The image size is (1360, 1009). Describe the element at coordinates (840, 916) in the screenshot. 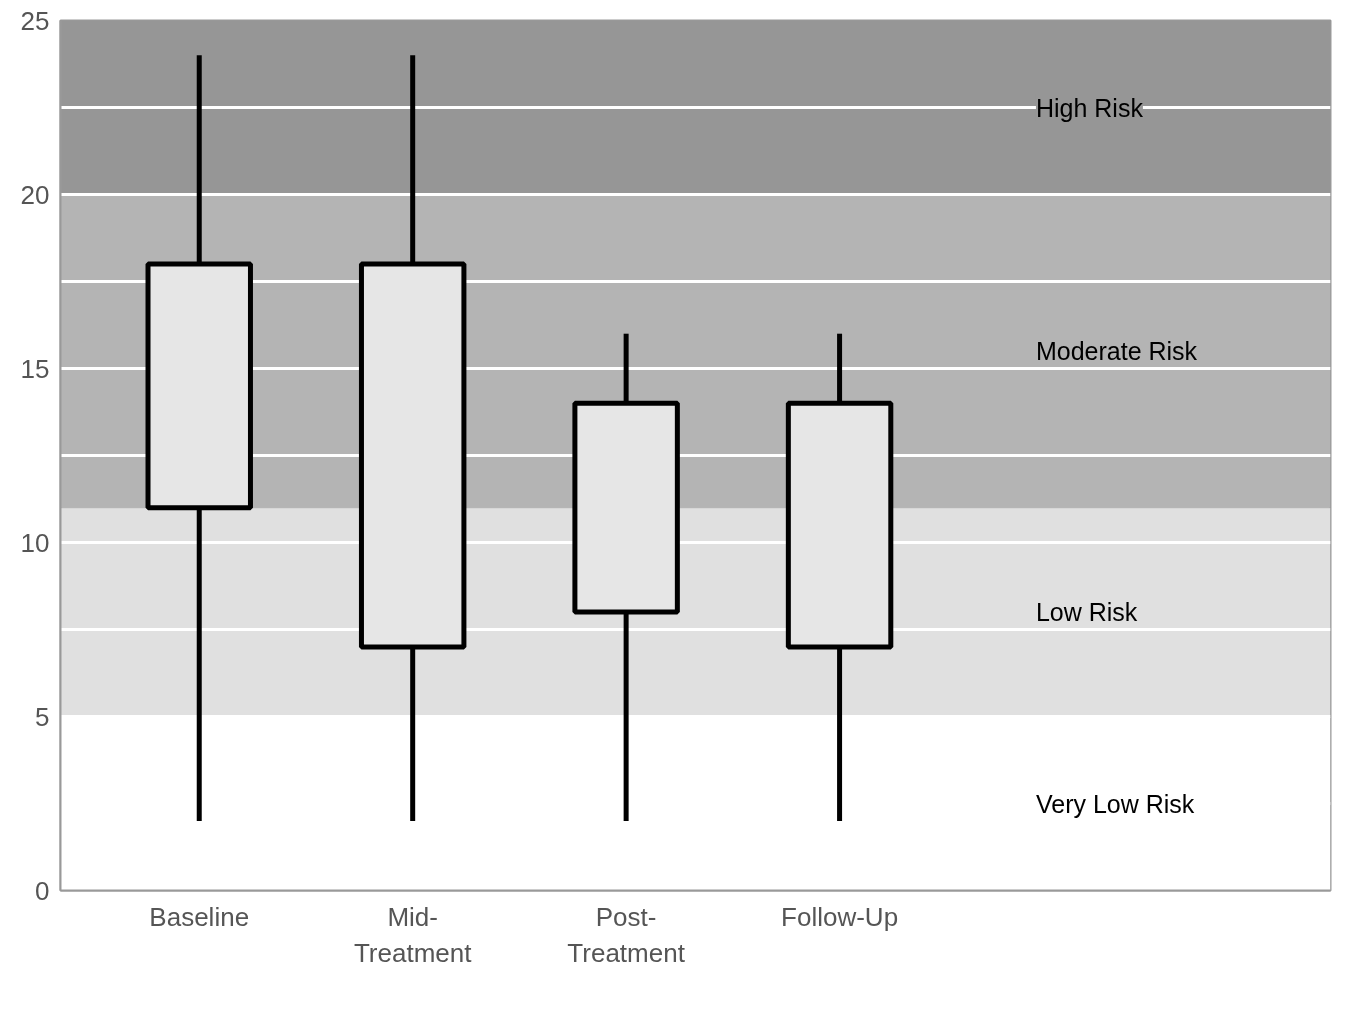

I see `x-tick-label: Follow-Up` at that location.